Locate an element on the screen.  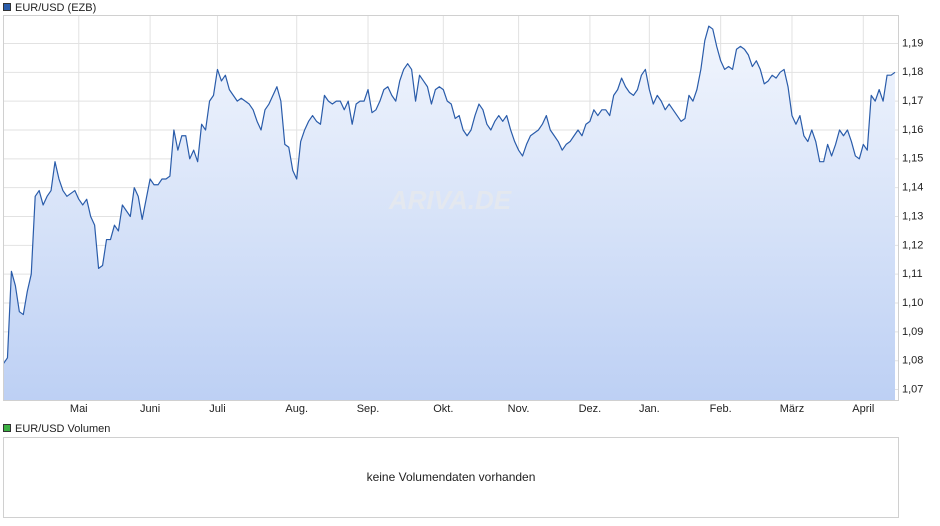
legend-swatch is located at coordinates (7, 7).